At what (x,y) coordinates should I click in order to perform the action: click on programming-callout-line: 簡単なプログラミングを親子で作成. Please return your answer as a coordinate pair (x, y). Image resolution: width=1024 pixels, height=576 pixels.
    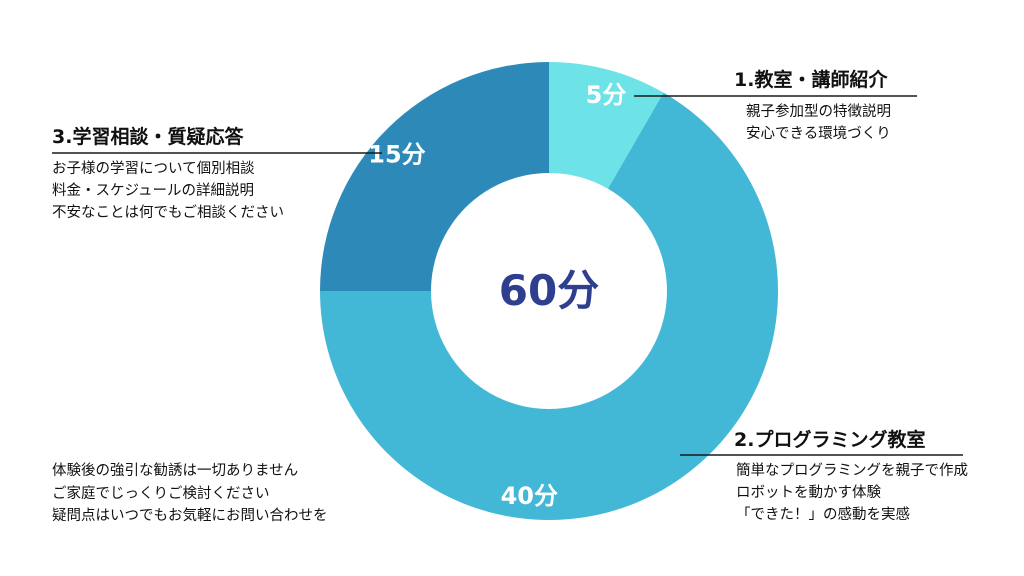
    Looking at the image, I should click on (852, 471).